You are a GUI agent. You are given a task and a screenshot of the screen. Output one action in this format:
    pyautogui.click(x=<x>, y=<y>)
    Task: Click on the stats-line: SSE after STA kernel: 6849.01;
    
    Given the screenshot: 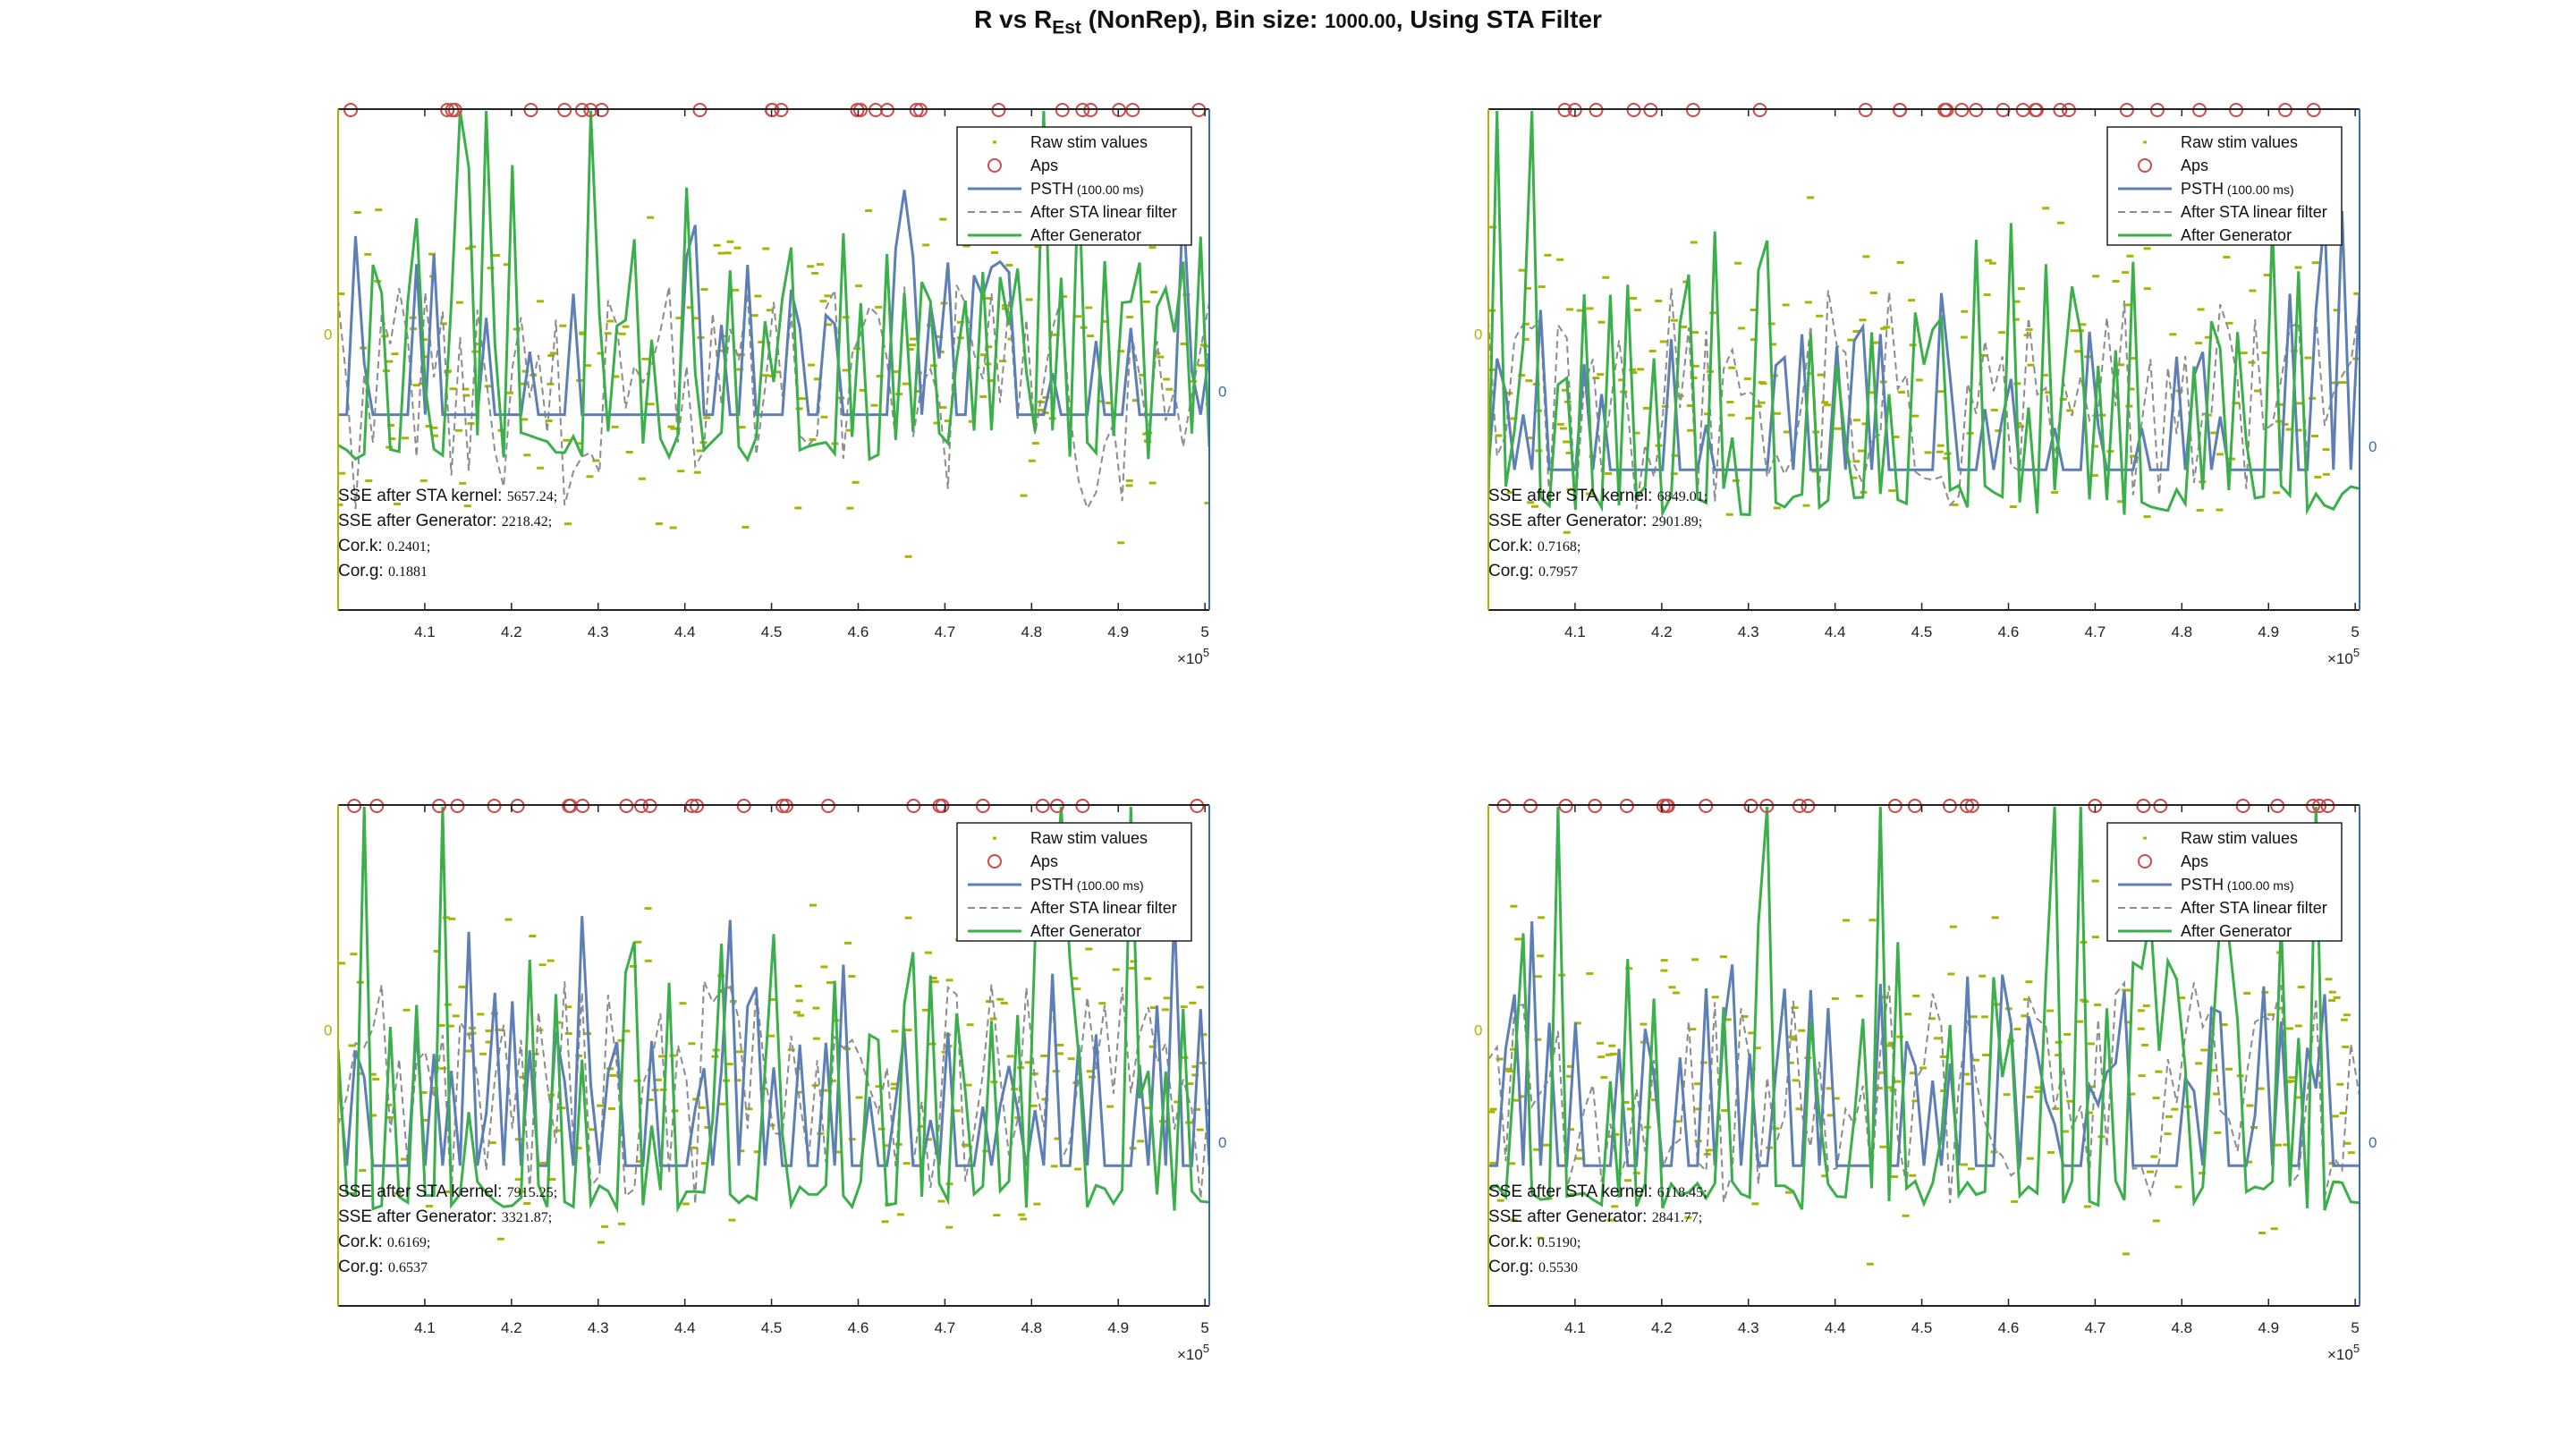 What is the action you would take?
    pyautogui.click(x=1597, y=496)
    